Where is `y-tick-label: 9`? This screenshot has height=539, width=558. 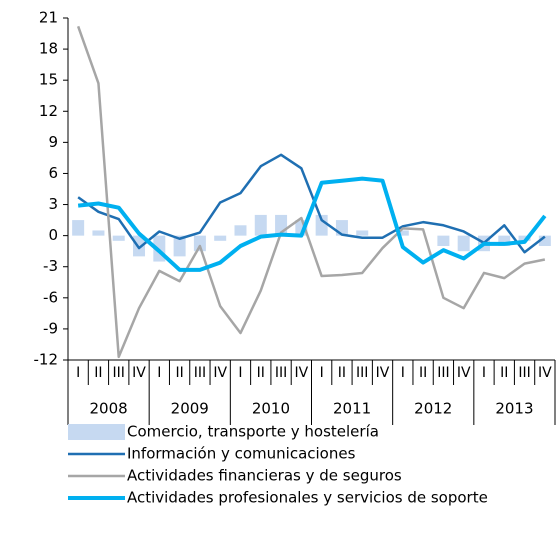 y-tick-label: 9 is located at coordinates (53, 142).